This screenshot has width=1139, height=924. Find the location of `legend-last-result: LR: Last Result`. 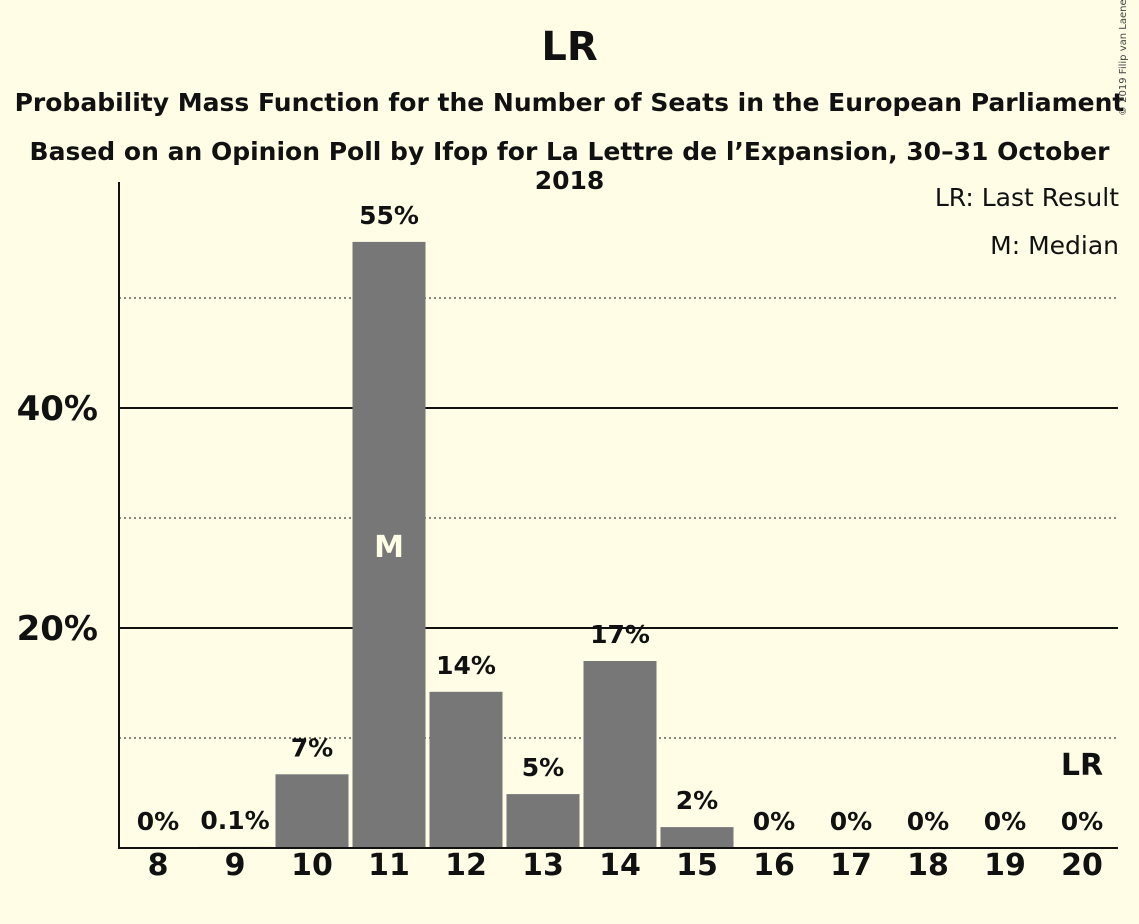

legend-last-result: LR: Last Result is located at coordinates (1026, 197).